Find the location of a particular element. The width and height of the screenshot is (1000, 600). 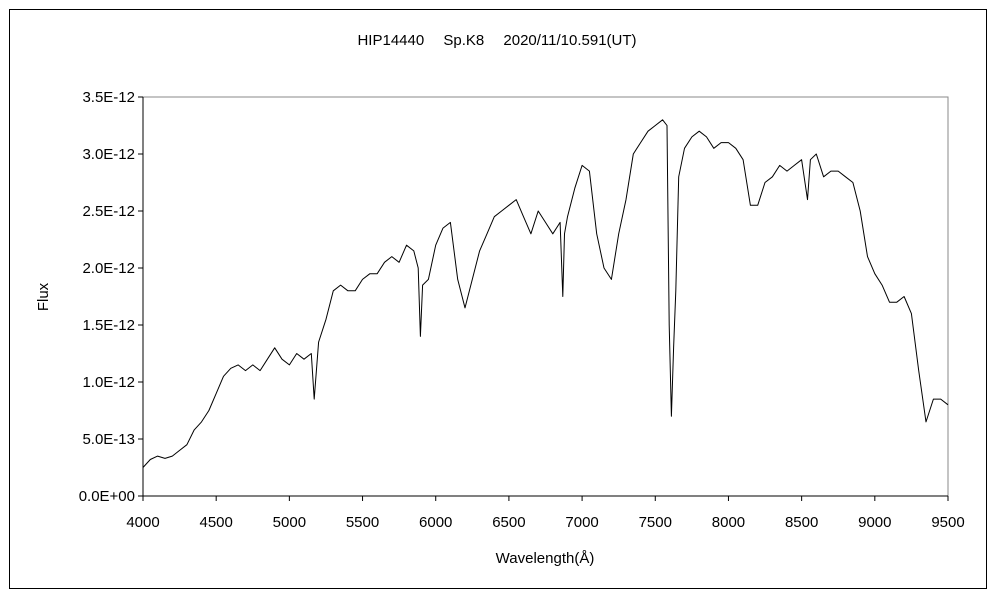

x-tick-label: 4000 is located at coordinates (142, 522).